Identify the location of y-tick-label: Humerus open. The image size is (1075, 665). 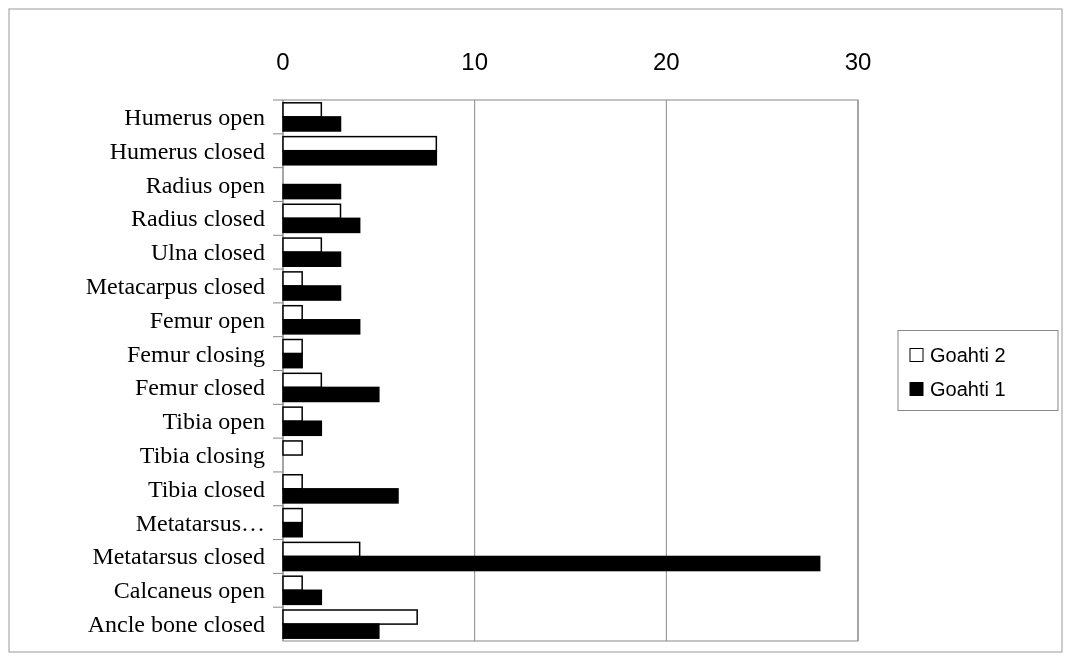
(194, 116).